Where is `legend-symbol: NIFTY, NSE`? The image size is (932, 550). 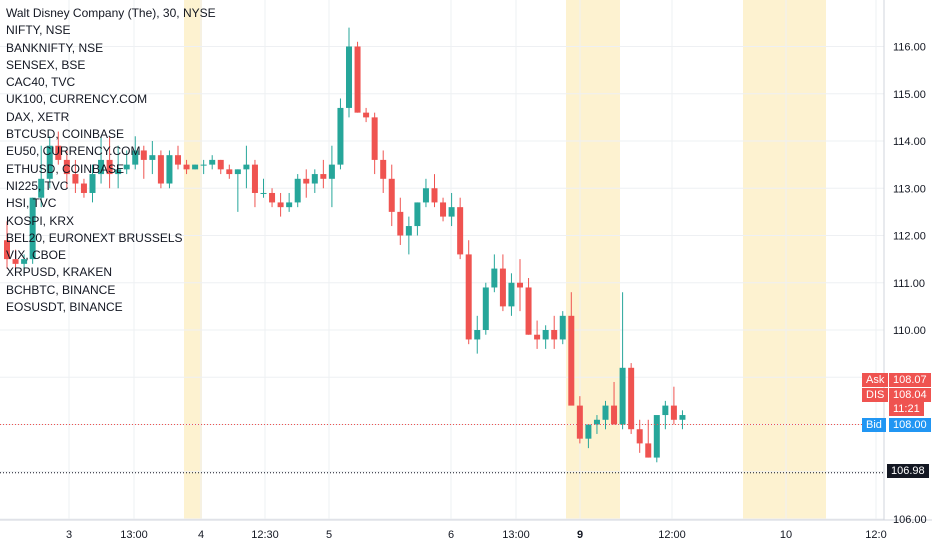
legend-symbol: NIFTY, NSE is located at coordinates (38, 30).